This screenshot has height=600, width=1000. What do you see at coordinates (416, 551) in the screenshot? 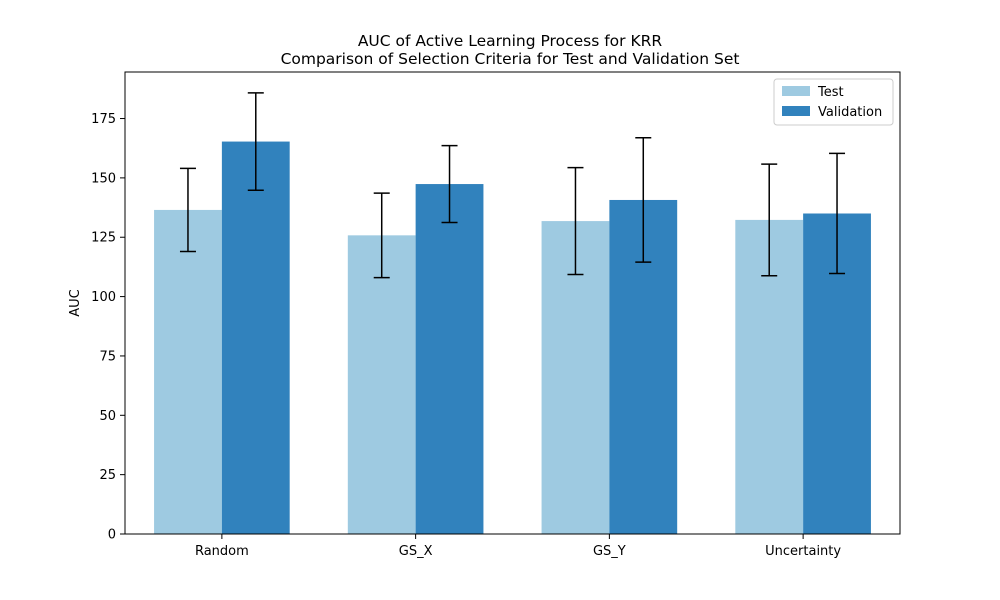
I see `x-tick-label: GS_X` at bounding box center [416, 551].